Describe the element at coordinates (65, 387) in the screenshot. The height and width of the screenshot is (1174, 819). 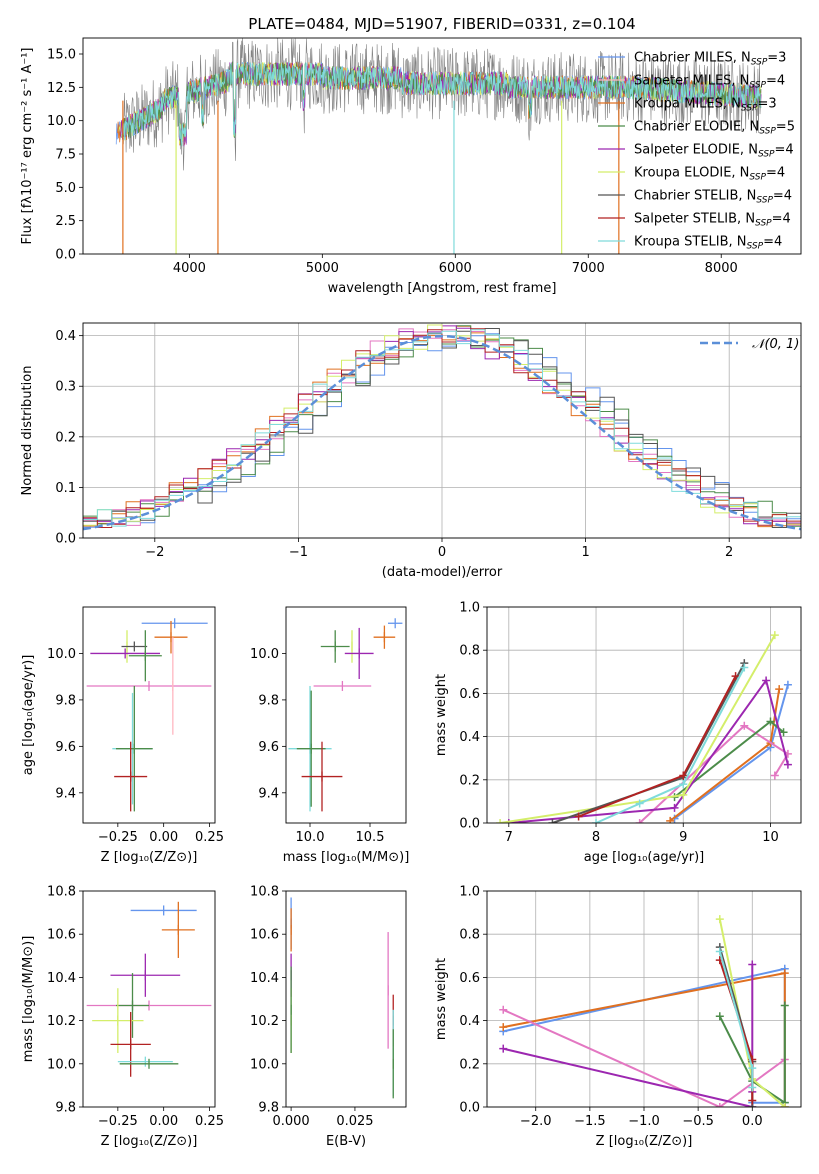
I see `y-tick-label: 0.3` at that location.